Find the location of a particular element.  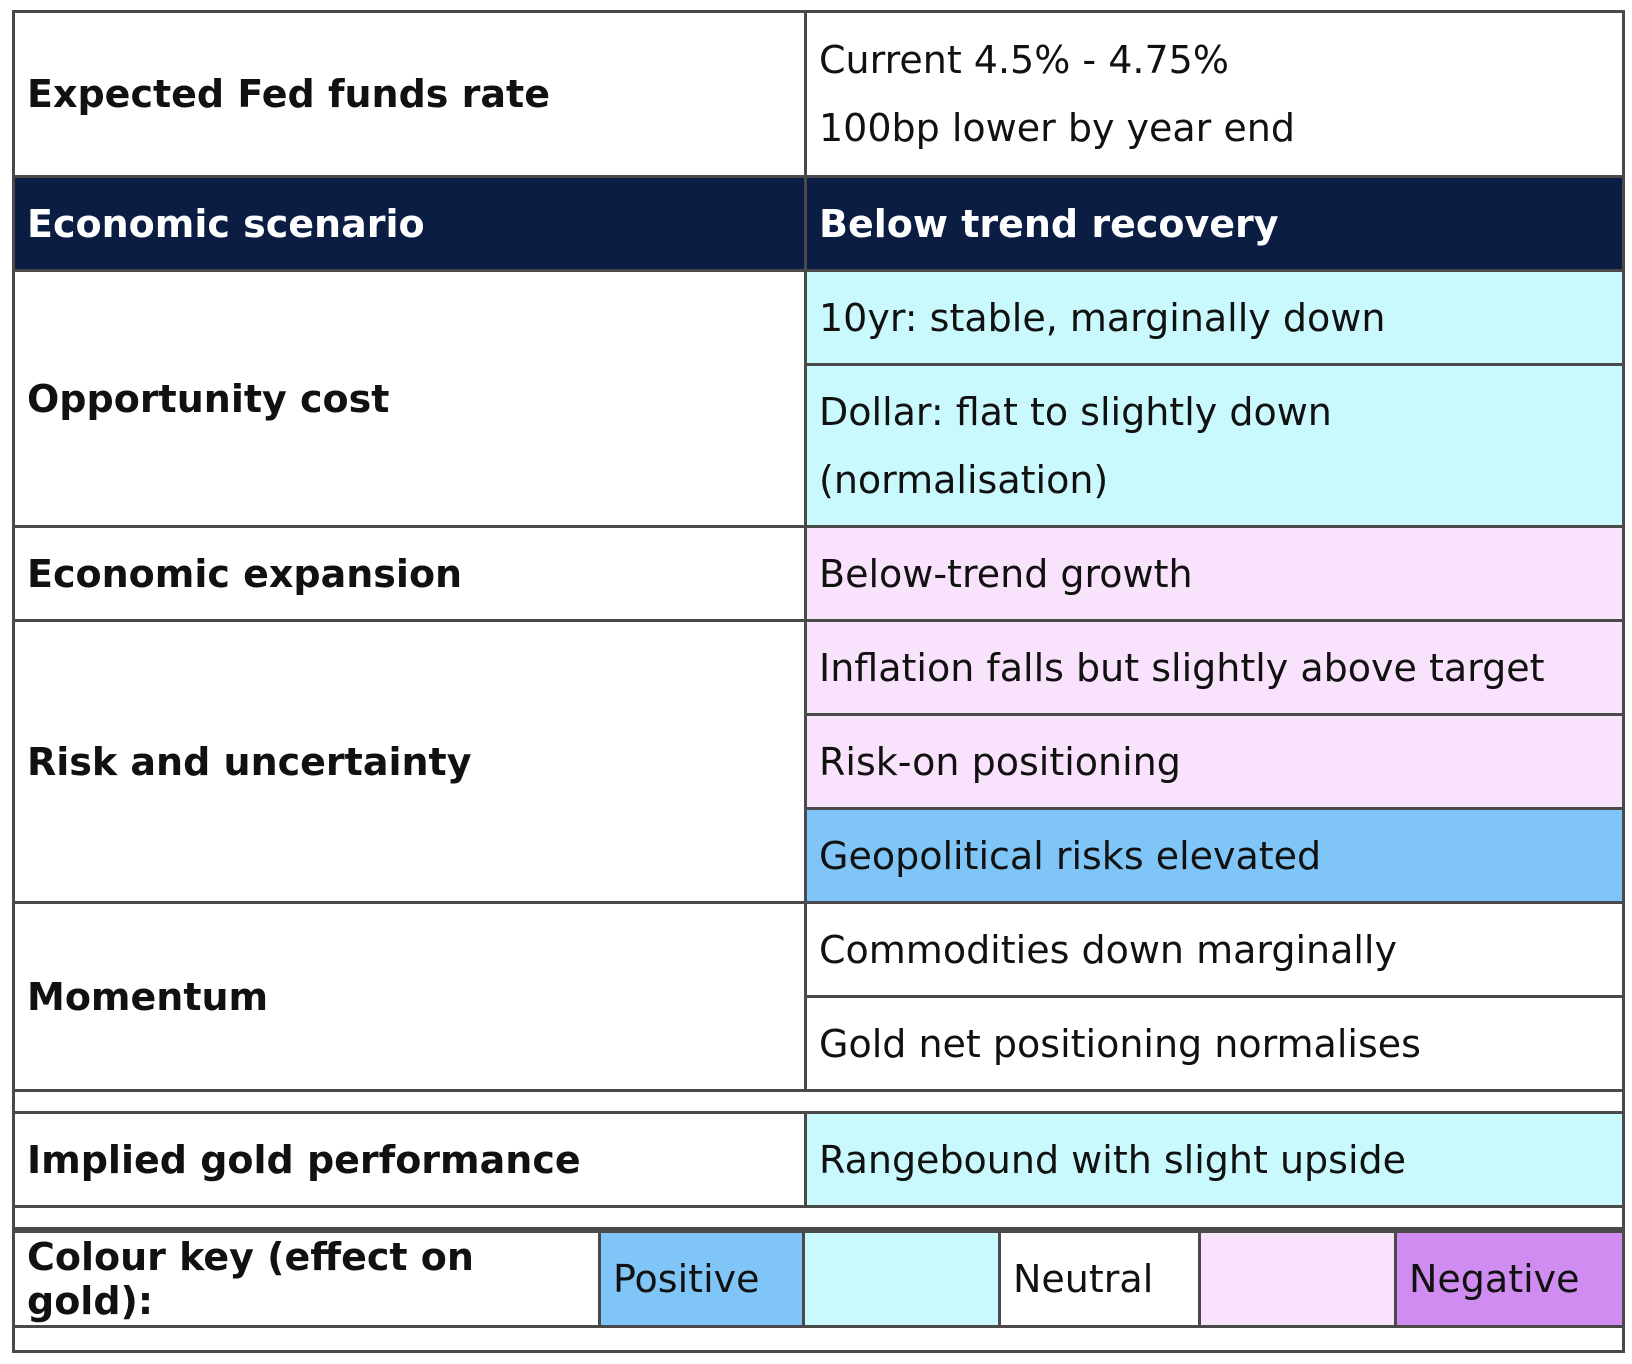

key-positive: Positive is located at coordinates (701, 1279).